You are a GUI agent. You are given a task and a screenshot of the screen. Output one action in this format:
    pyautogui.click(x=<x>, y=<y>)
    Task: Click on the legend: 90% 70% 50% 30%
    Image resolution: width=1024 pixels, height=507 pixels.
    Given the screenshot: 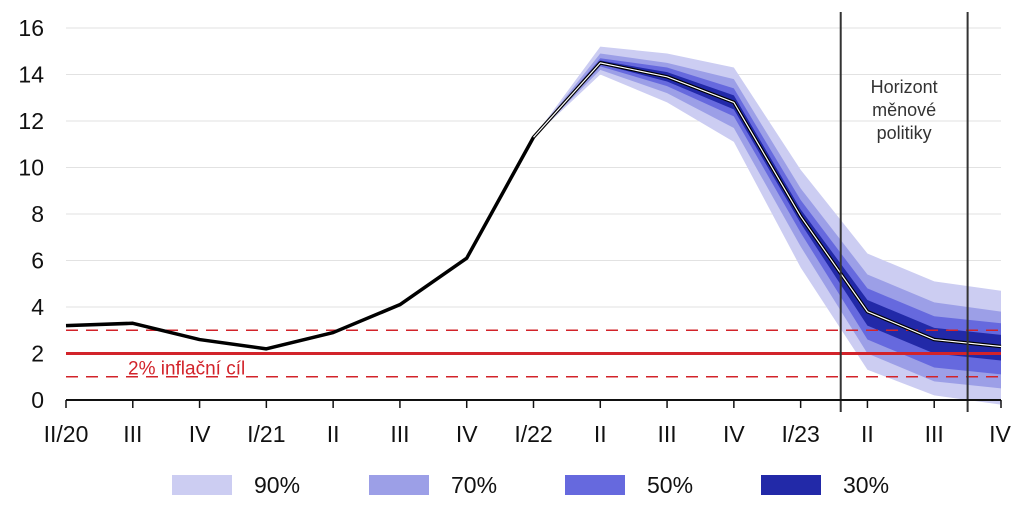 What is the action you would take?
    pyautogui.click(x=530, y=485)
    